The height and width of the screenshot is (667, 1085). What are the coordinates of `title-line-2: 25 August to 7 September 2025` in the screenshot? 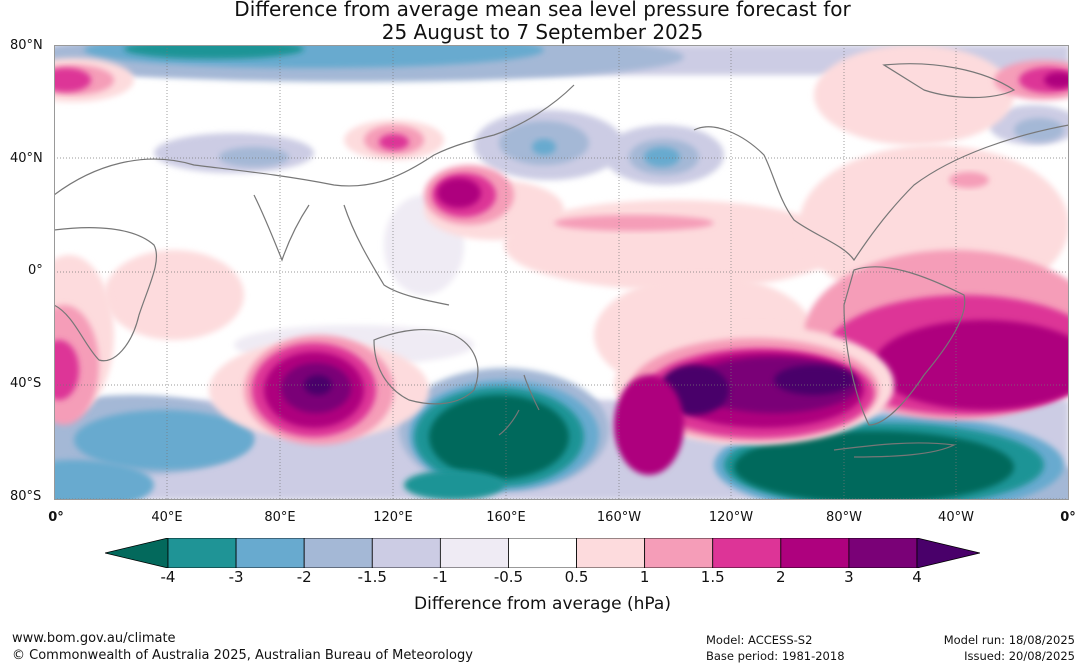 It's located at (542, 32).